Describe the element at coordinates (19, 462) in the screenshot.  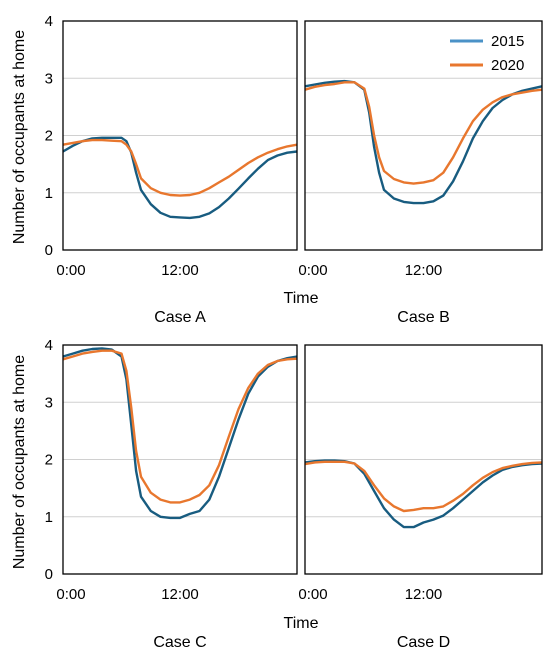
I see `y-axis-title-bottom: Number of occupants at home` at that location.